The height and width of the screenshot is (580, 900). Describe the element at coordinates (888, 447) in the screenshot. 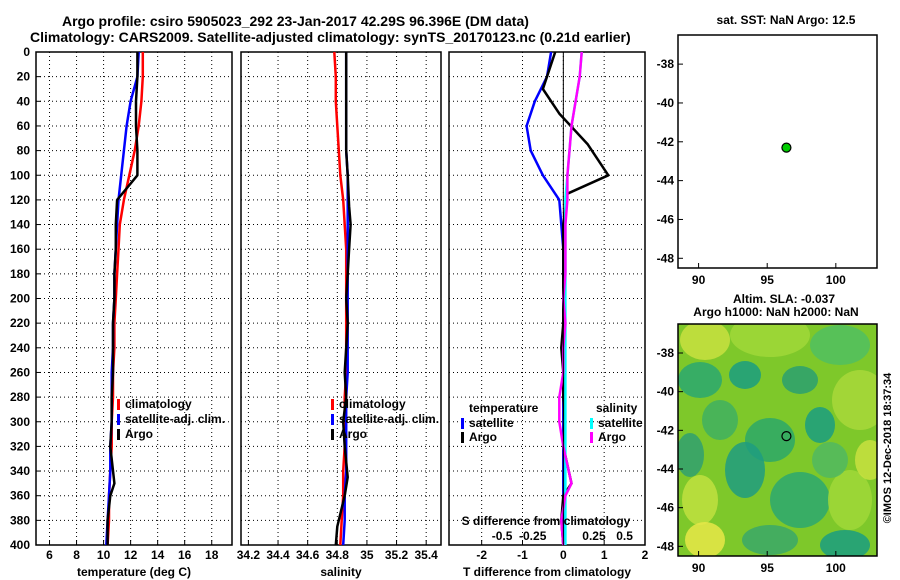

I see `credit-text: ©IMOS 12-Dec-2018 18:37:34` at that location.